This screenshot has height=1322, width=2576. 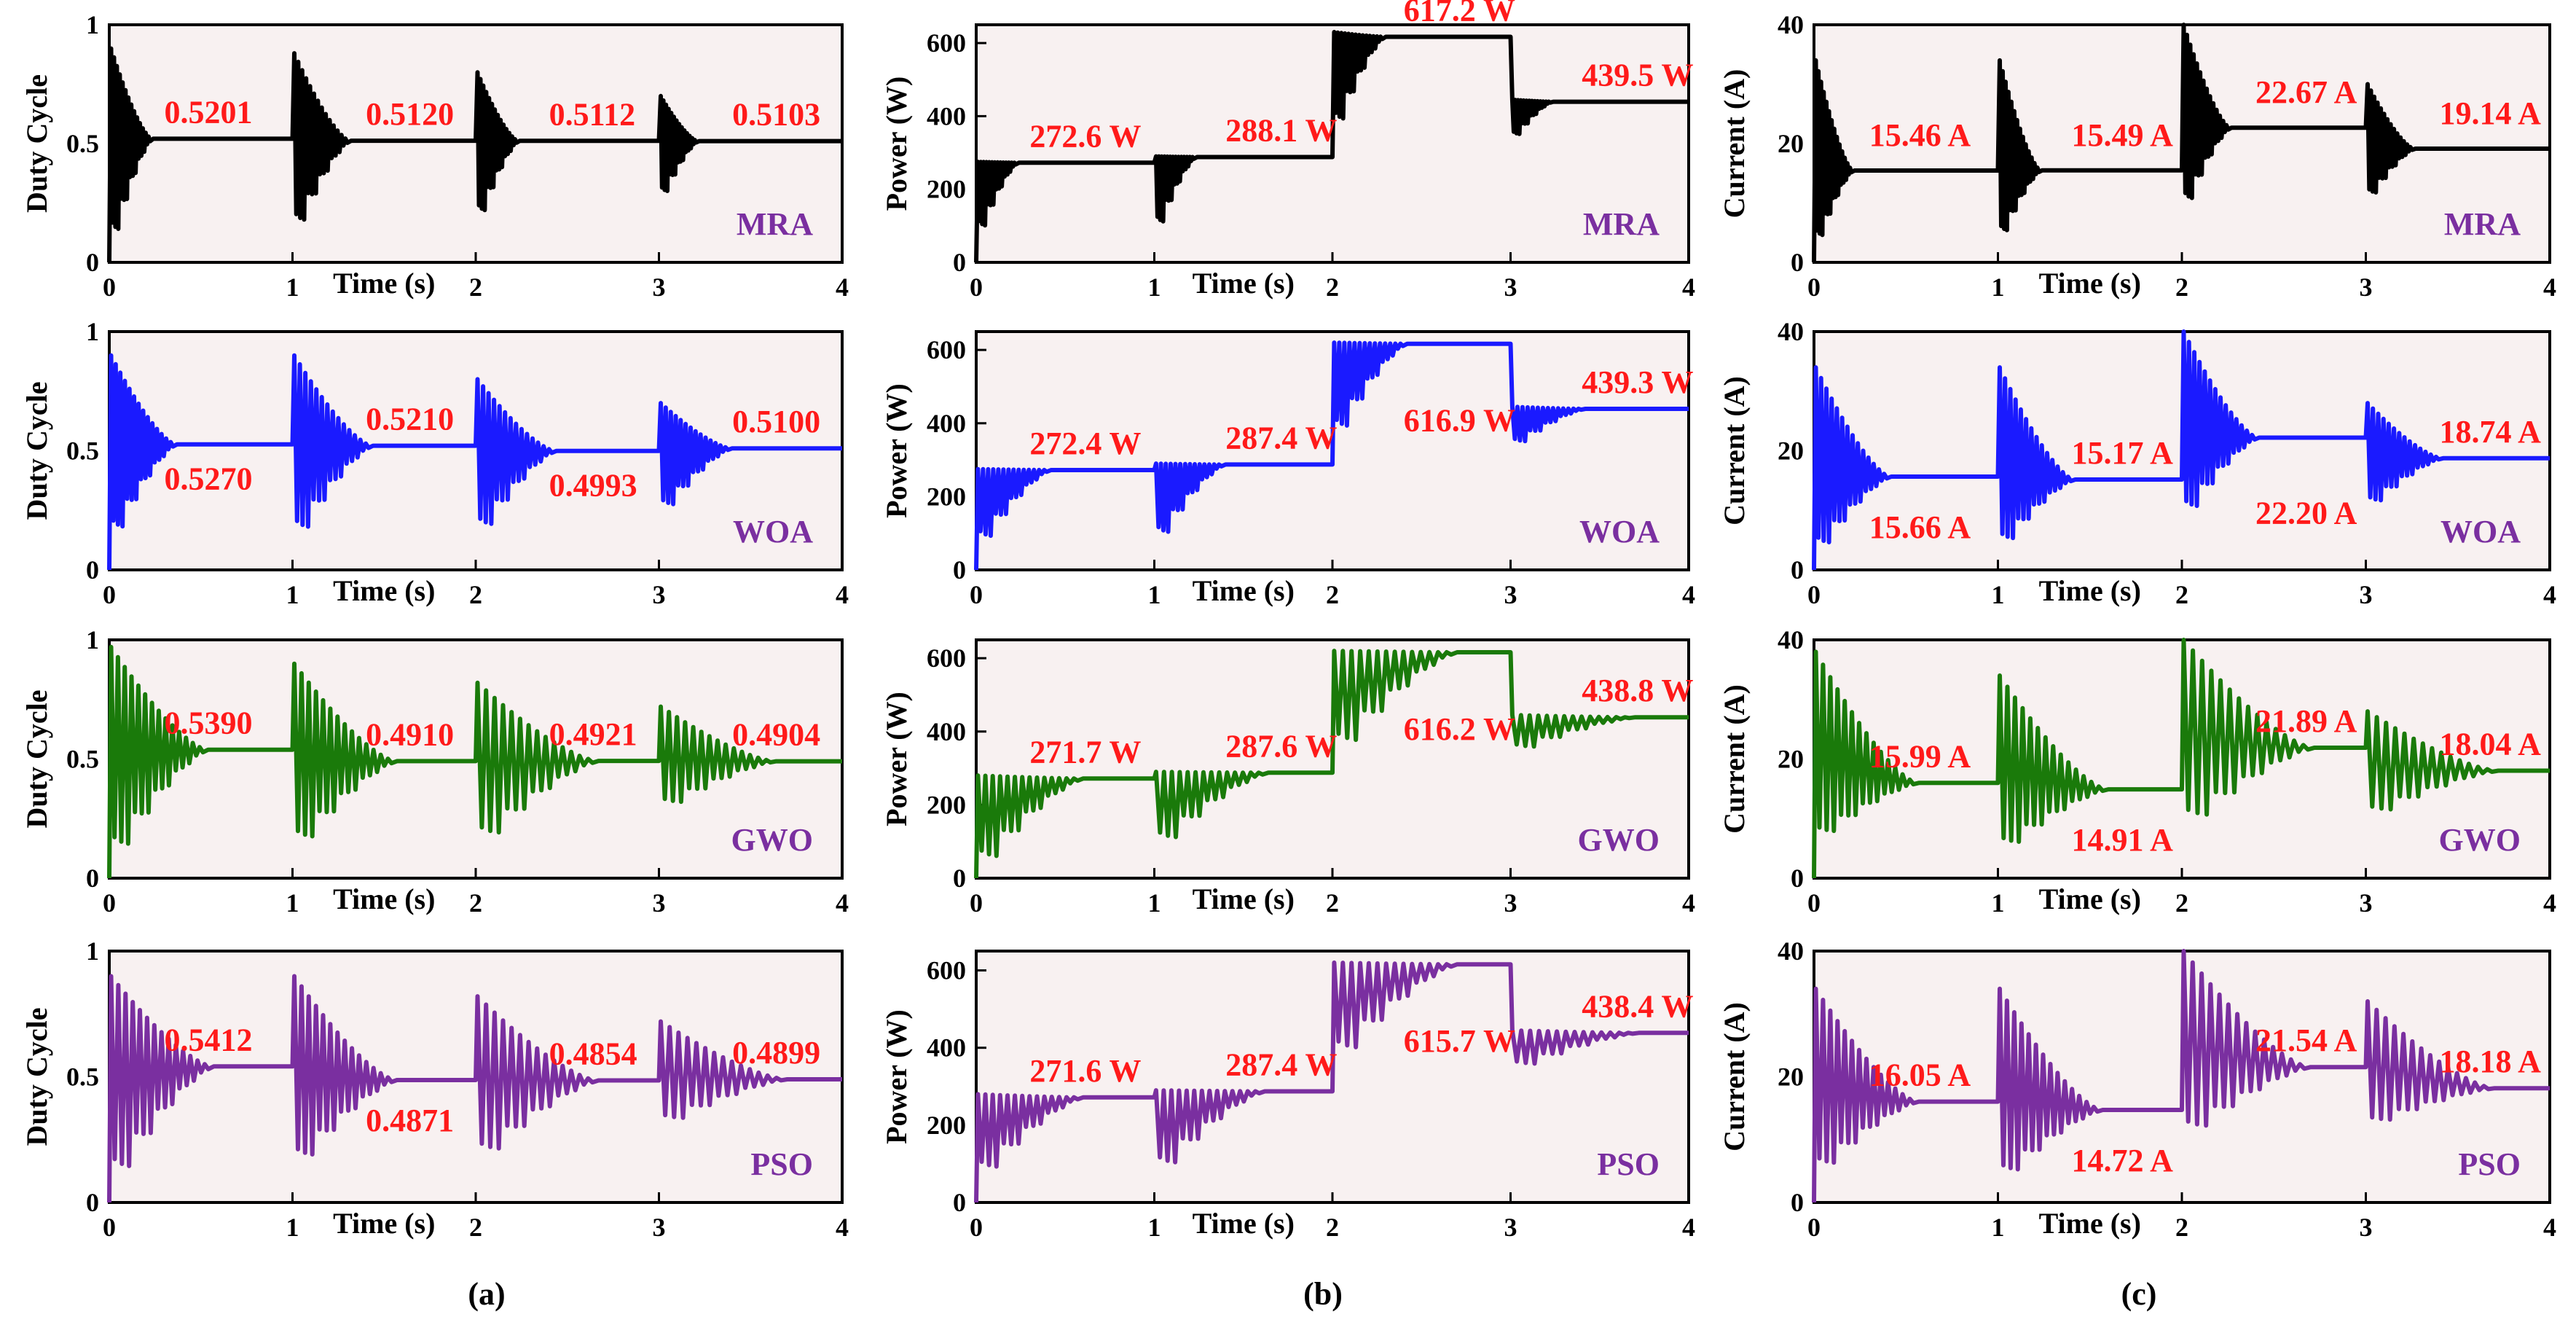 I want to click on data-label: 616.2 W, so click(x=1459, y=729).